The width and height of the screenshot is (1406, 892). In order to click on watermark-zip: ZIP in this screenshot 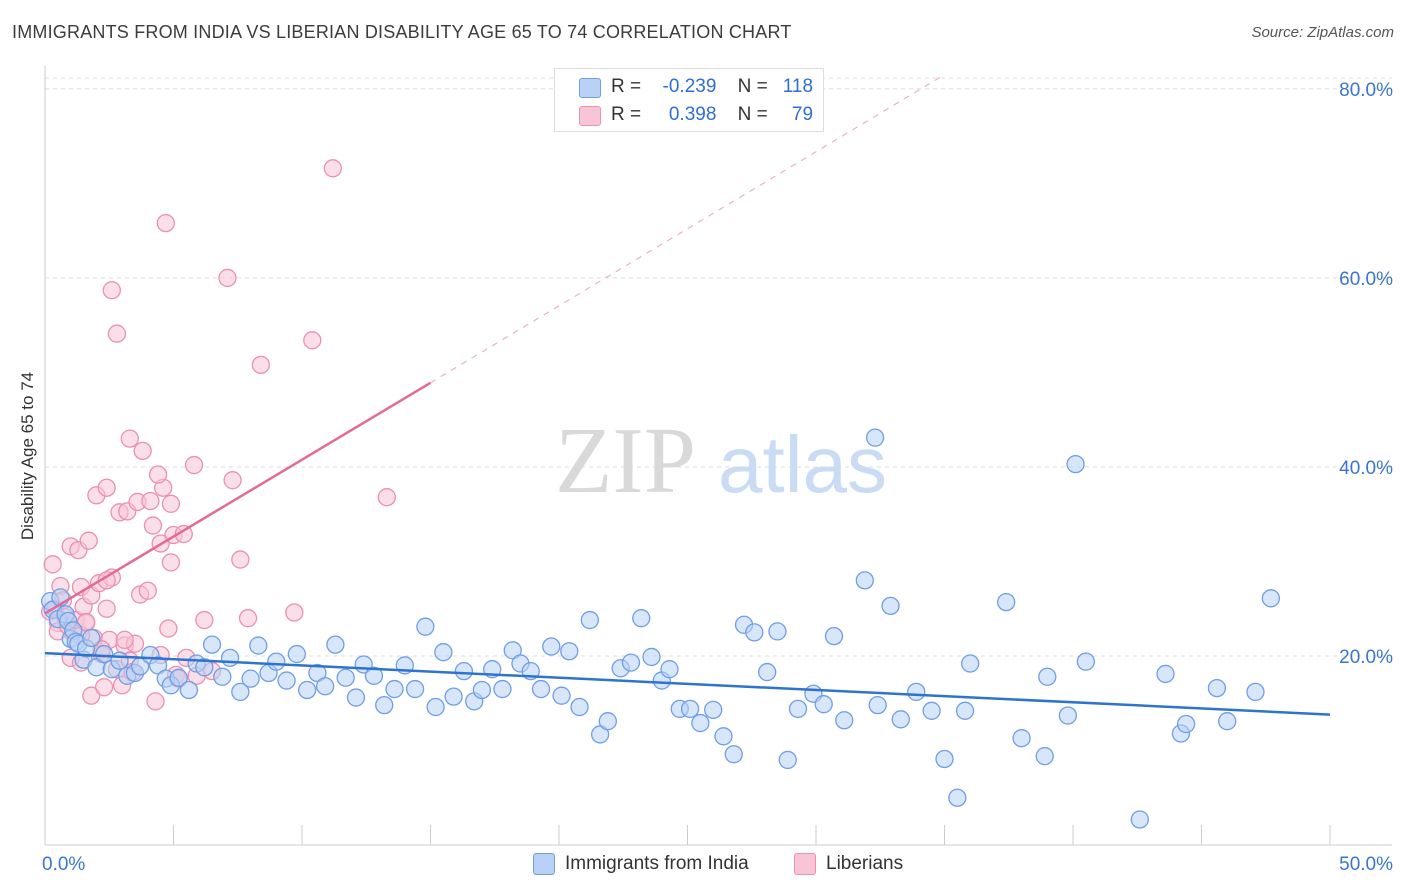, I will do `click(625, 461)`.